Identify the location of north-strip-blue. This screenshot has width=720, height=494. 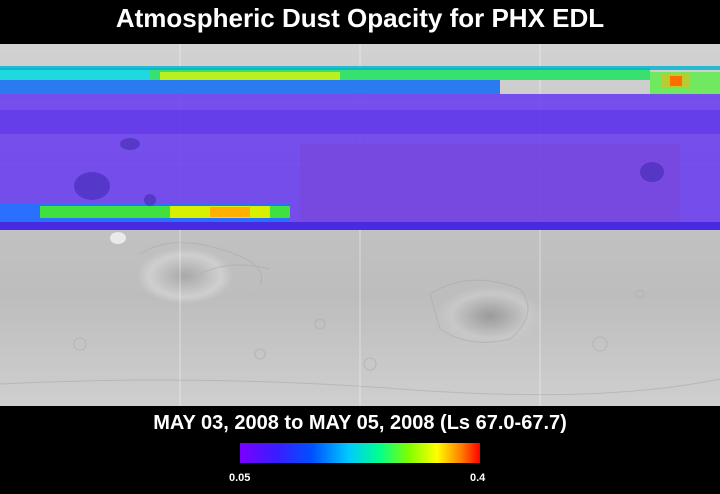
(250, 87).